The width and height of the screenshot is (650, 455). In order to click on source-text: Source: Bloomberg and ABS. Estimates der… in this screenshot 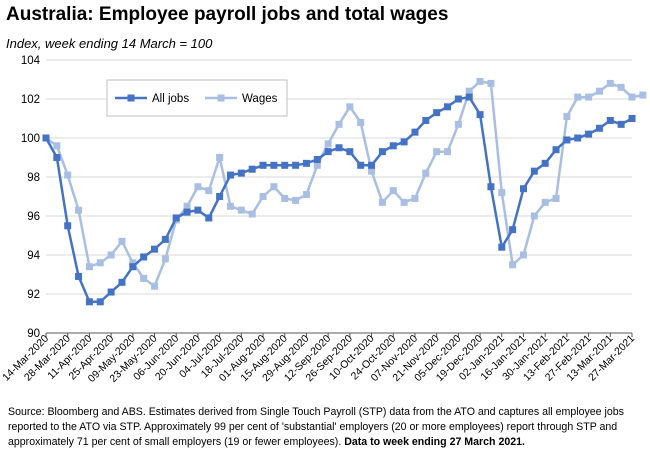, I will do `click(316, 427)`.